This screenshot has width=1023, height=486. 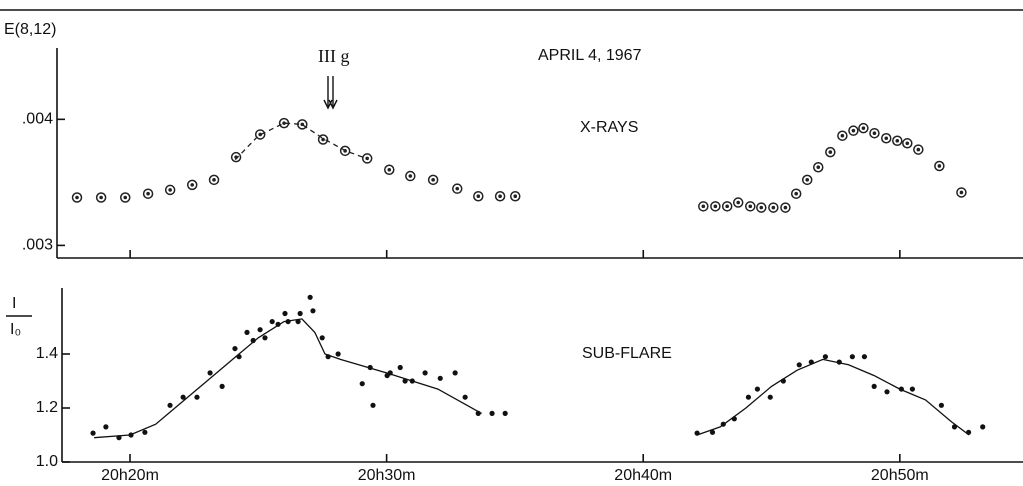 What do you see at coordinates (387, 475) in the screenshot?
I see `x-tick-label: 20h30m` at bounding box center [387, 475].